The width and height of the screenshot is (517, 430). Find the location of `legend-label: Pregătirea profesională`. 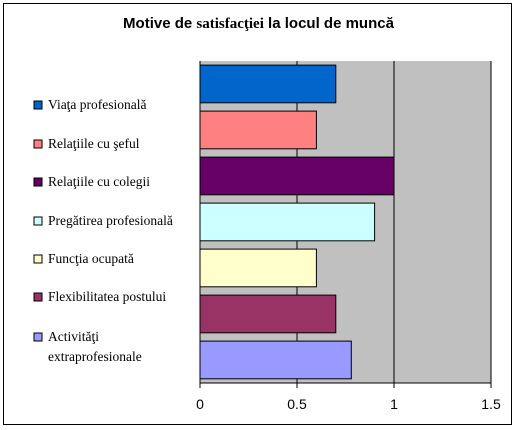

legend-label: Pregătirea profesională is located at coordinates (110, 220).